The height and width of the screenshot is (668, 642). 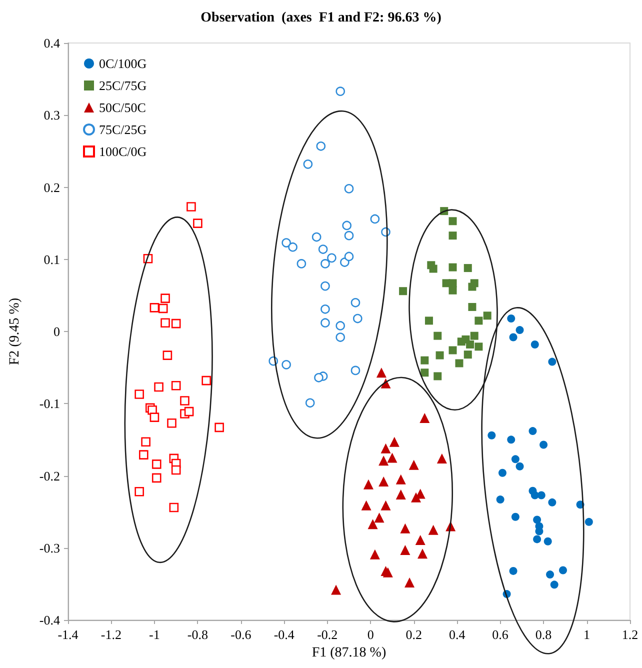 I want to click on legend-label: 100C/0G, so click(x=123, y=151).